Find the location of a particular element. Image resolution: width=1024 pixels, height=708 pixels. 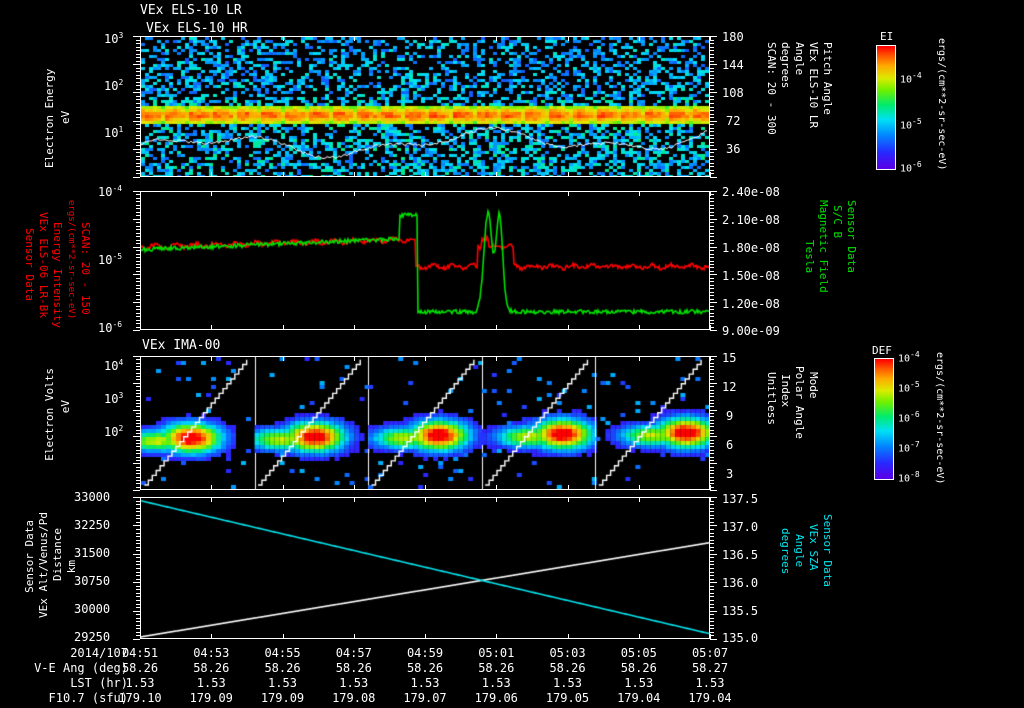

panel1-plot-area is located at coordinates (425, 106).